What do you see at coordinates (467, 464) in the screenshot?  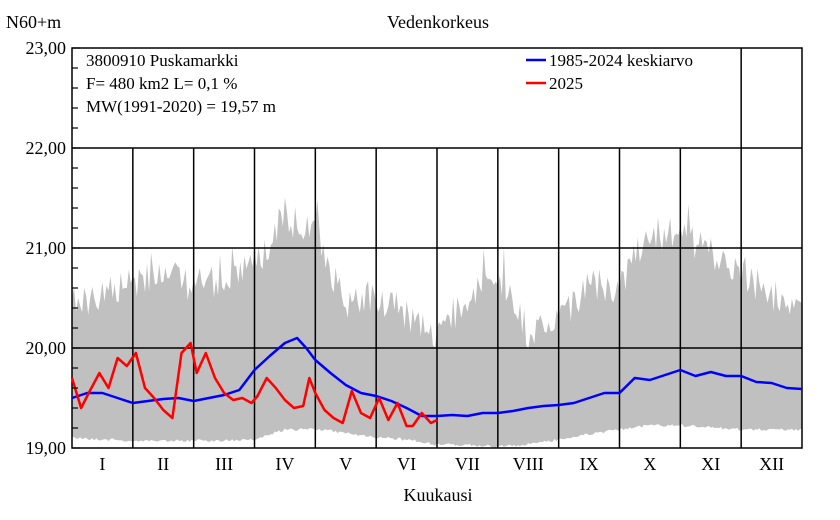 I see `month-label: VII` at bounding box center [467, 464].